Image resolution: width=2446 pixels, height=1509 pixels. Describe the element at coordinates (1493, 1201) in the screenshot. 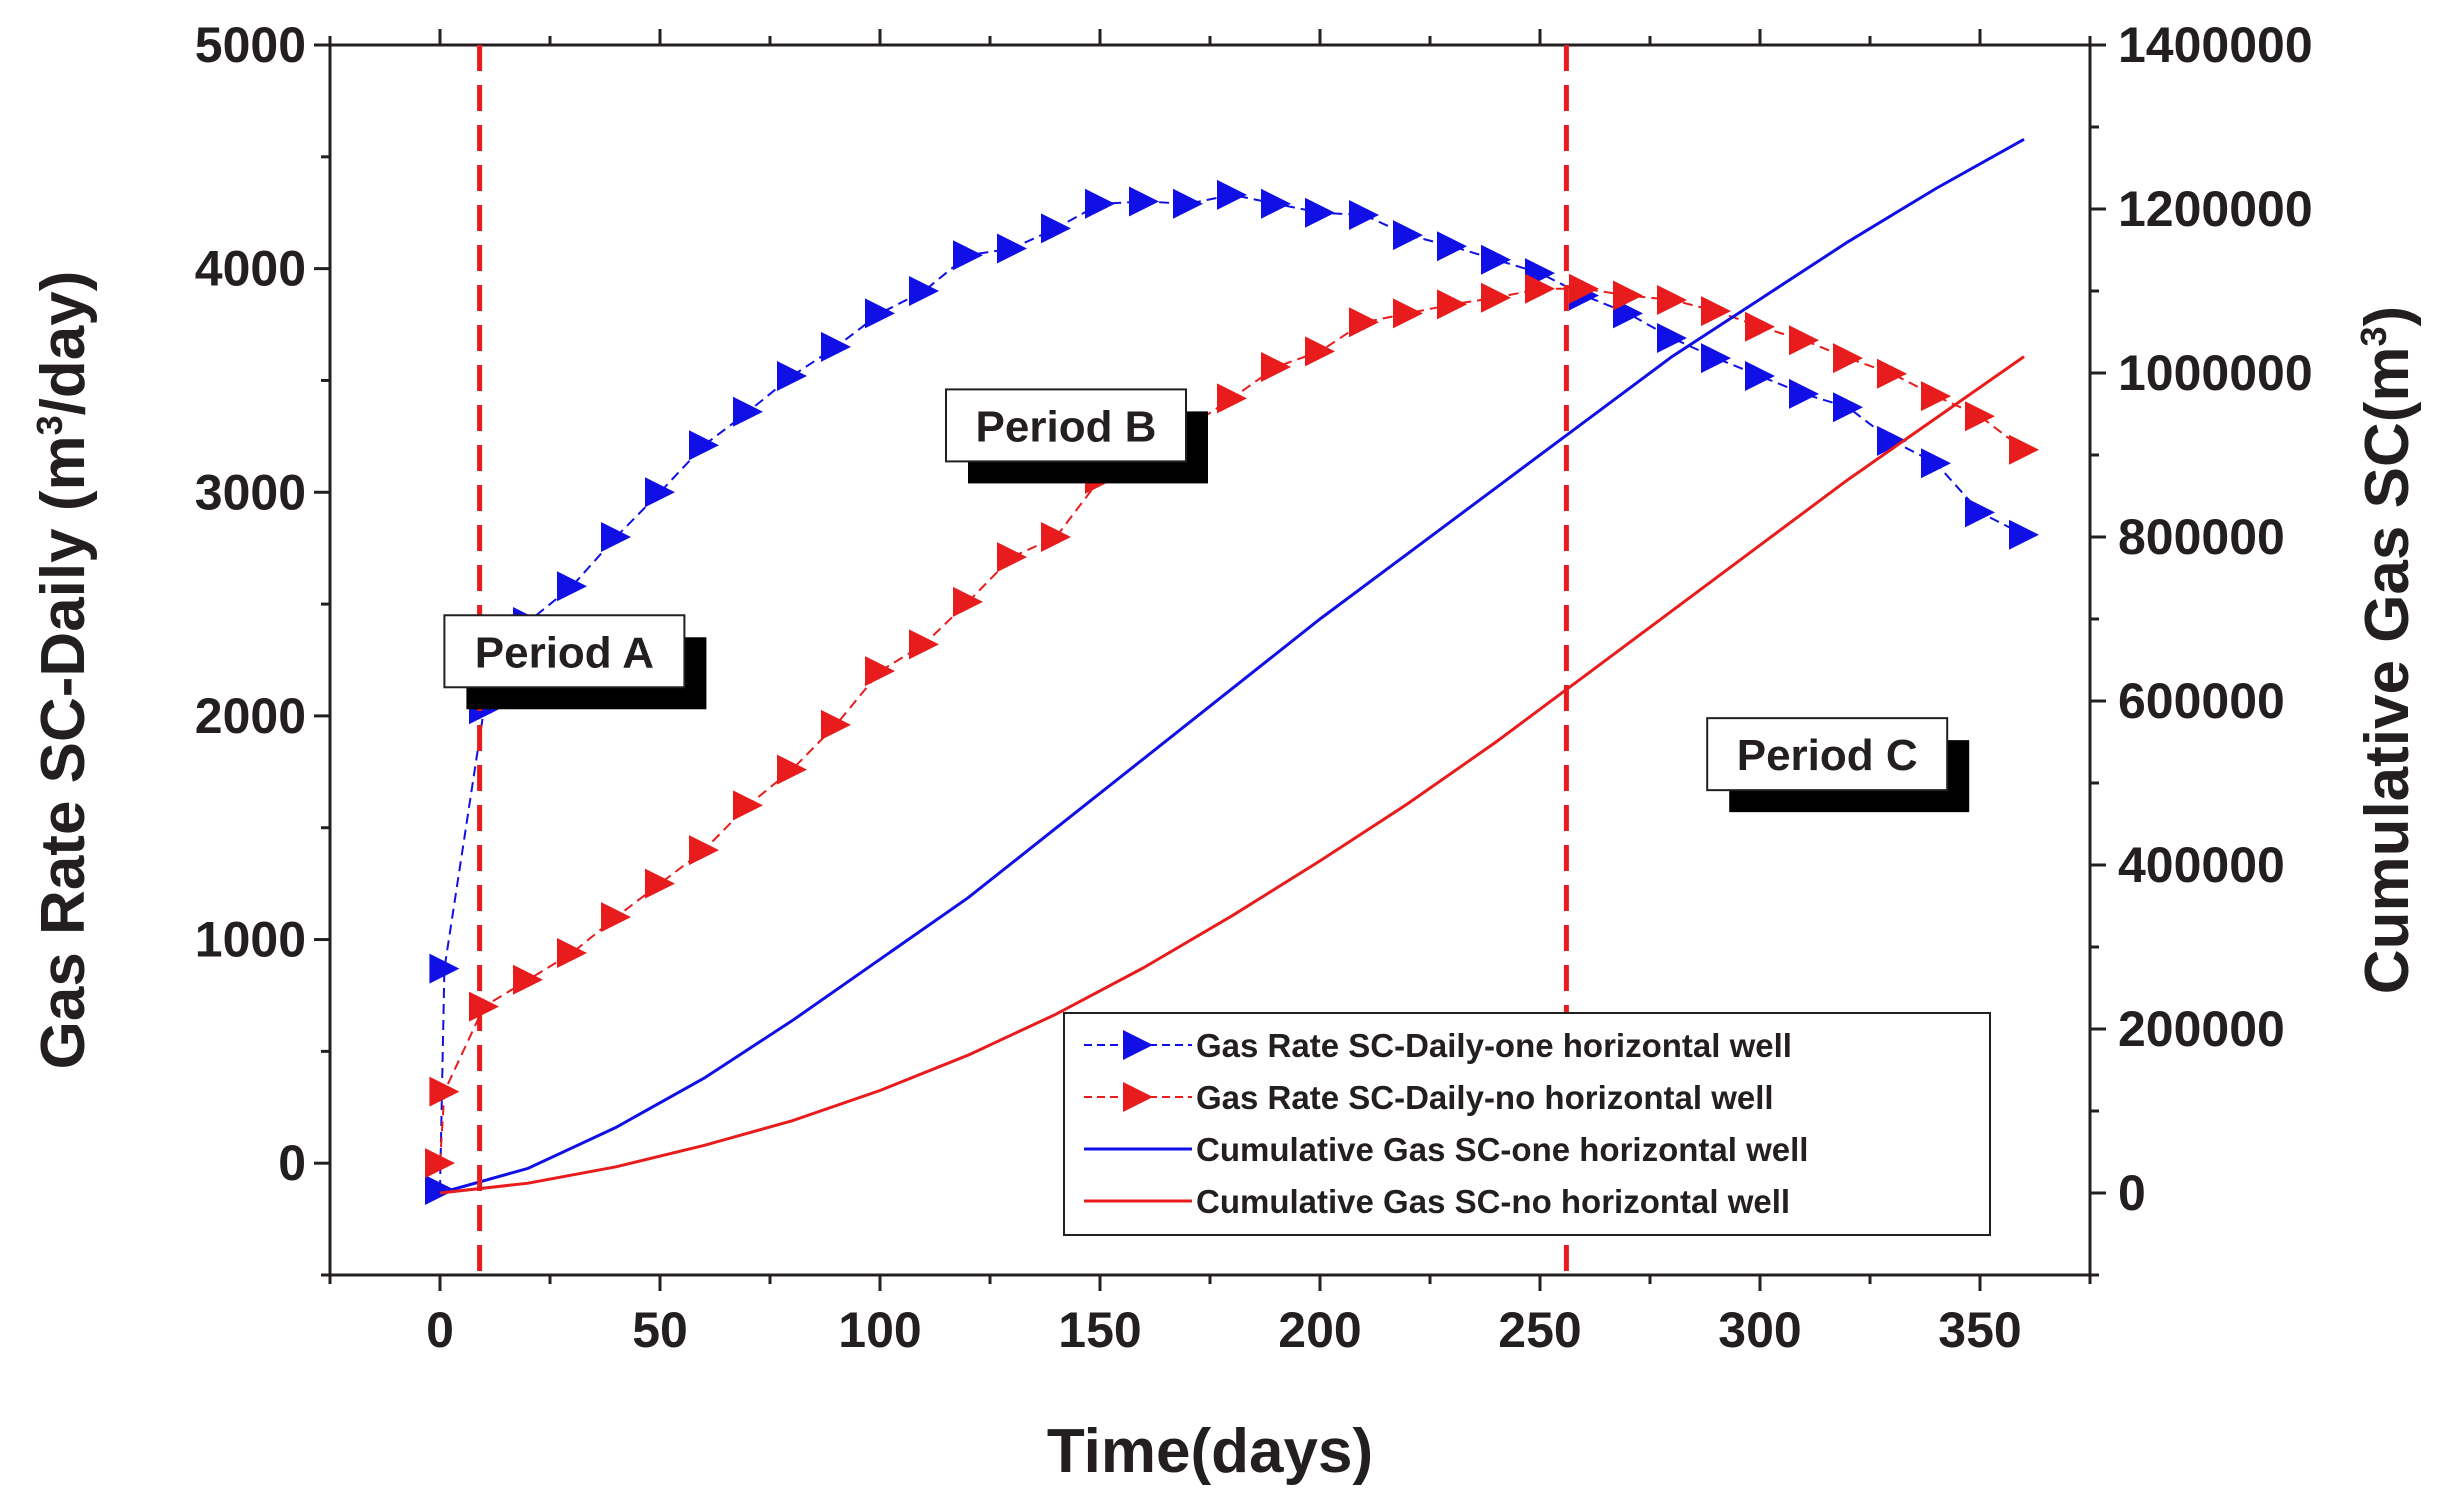

I see `legend-label-3: Cumulative Gas SC-no horizontal well` at that location.